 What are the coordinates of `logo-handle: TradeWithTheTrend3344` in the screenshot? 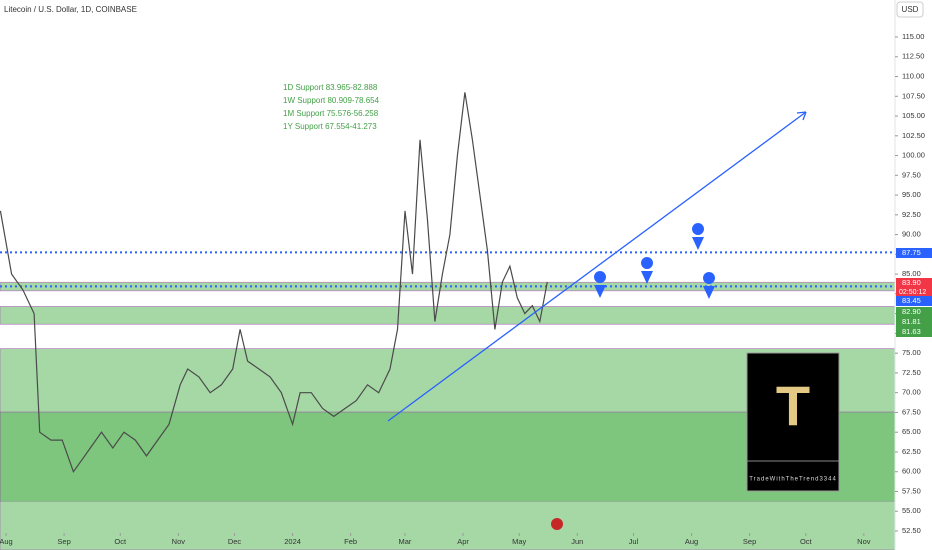 It's located at (793, 480).